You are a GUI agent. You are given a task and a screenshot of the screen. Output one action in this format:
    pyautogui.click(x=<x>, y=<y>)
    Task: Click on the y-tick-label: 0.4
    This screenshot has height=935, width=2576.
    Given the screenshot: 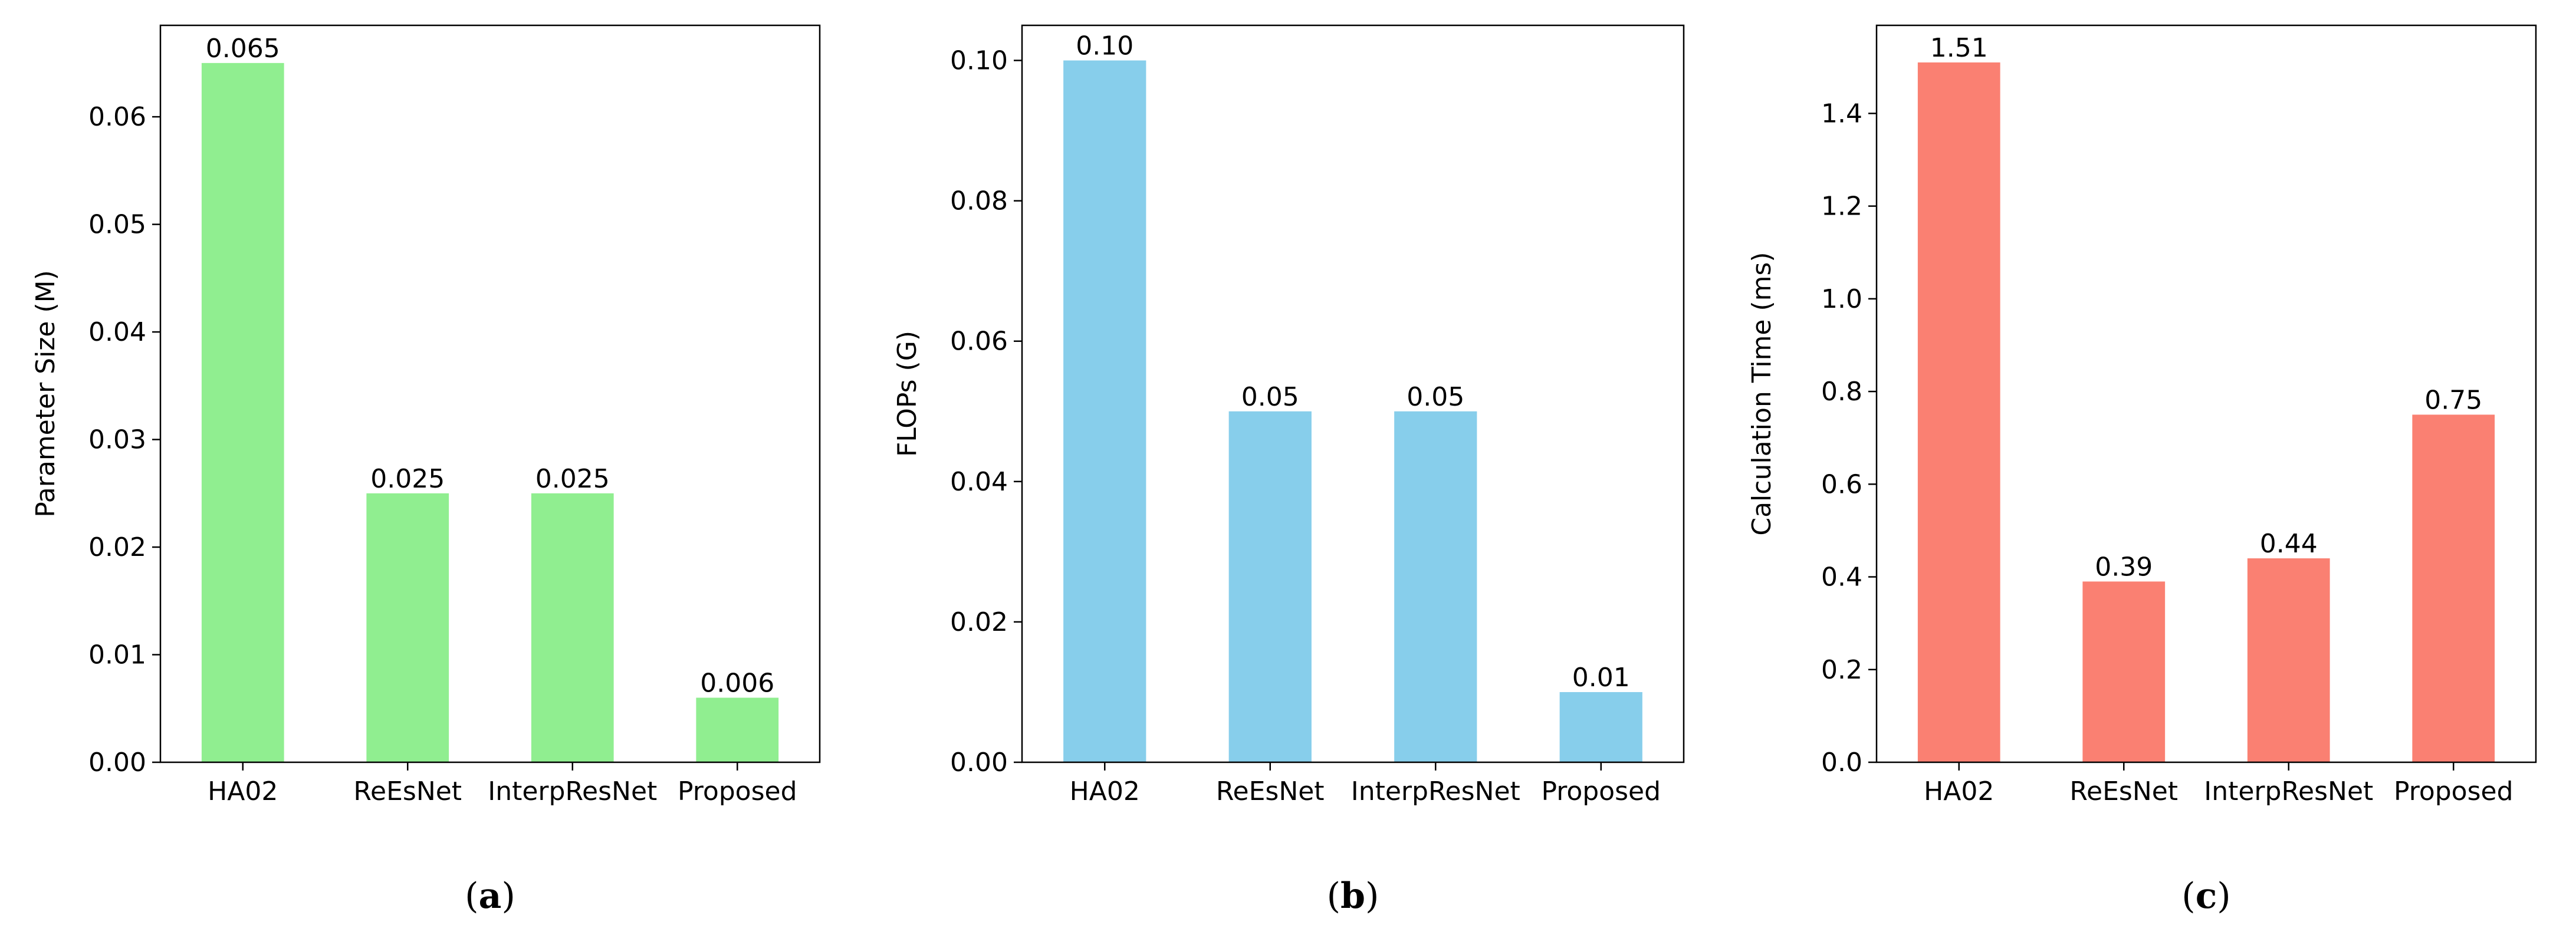 What is the action you would take?
    pyautogui.click(x=1841, y=577)
    